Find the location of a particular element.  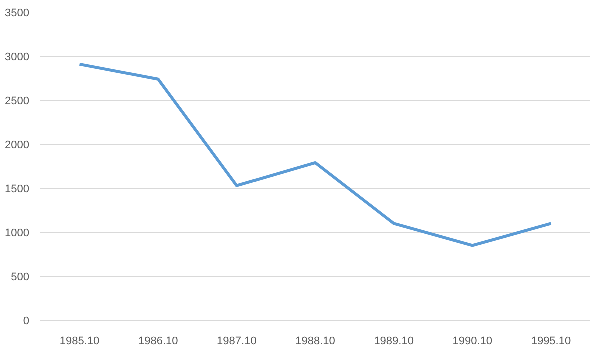

y-tick-label: 2500 is located at coordinates (17, 102).